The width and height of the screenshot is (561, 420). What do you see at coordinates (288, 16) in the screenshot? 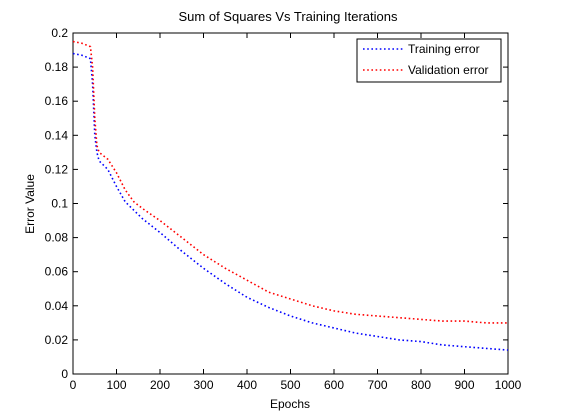
I see `chart-title: Sum of Squares Vs Training Iterations` at bounding box center [288, 16].